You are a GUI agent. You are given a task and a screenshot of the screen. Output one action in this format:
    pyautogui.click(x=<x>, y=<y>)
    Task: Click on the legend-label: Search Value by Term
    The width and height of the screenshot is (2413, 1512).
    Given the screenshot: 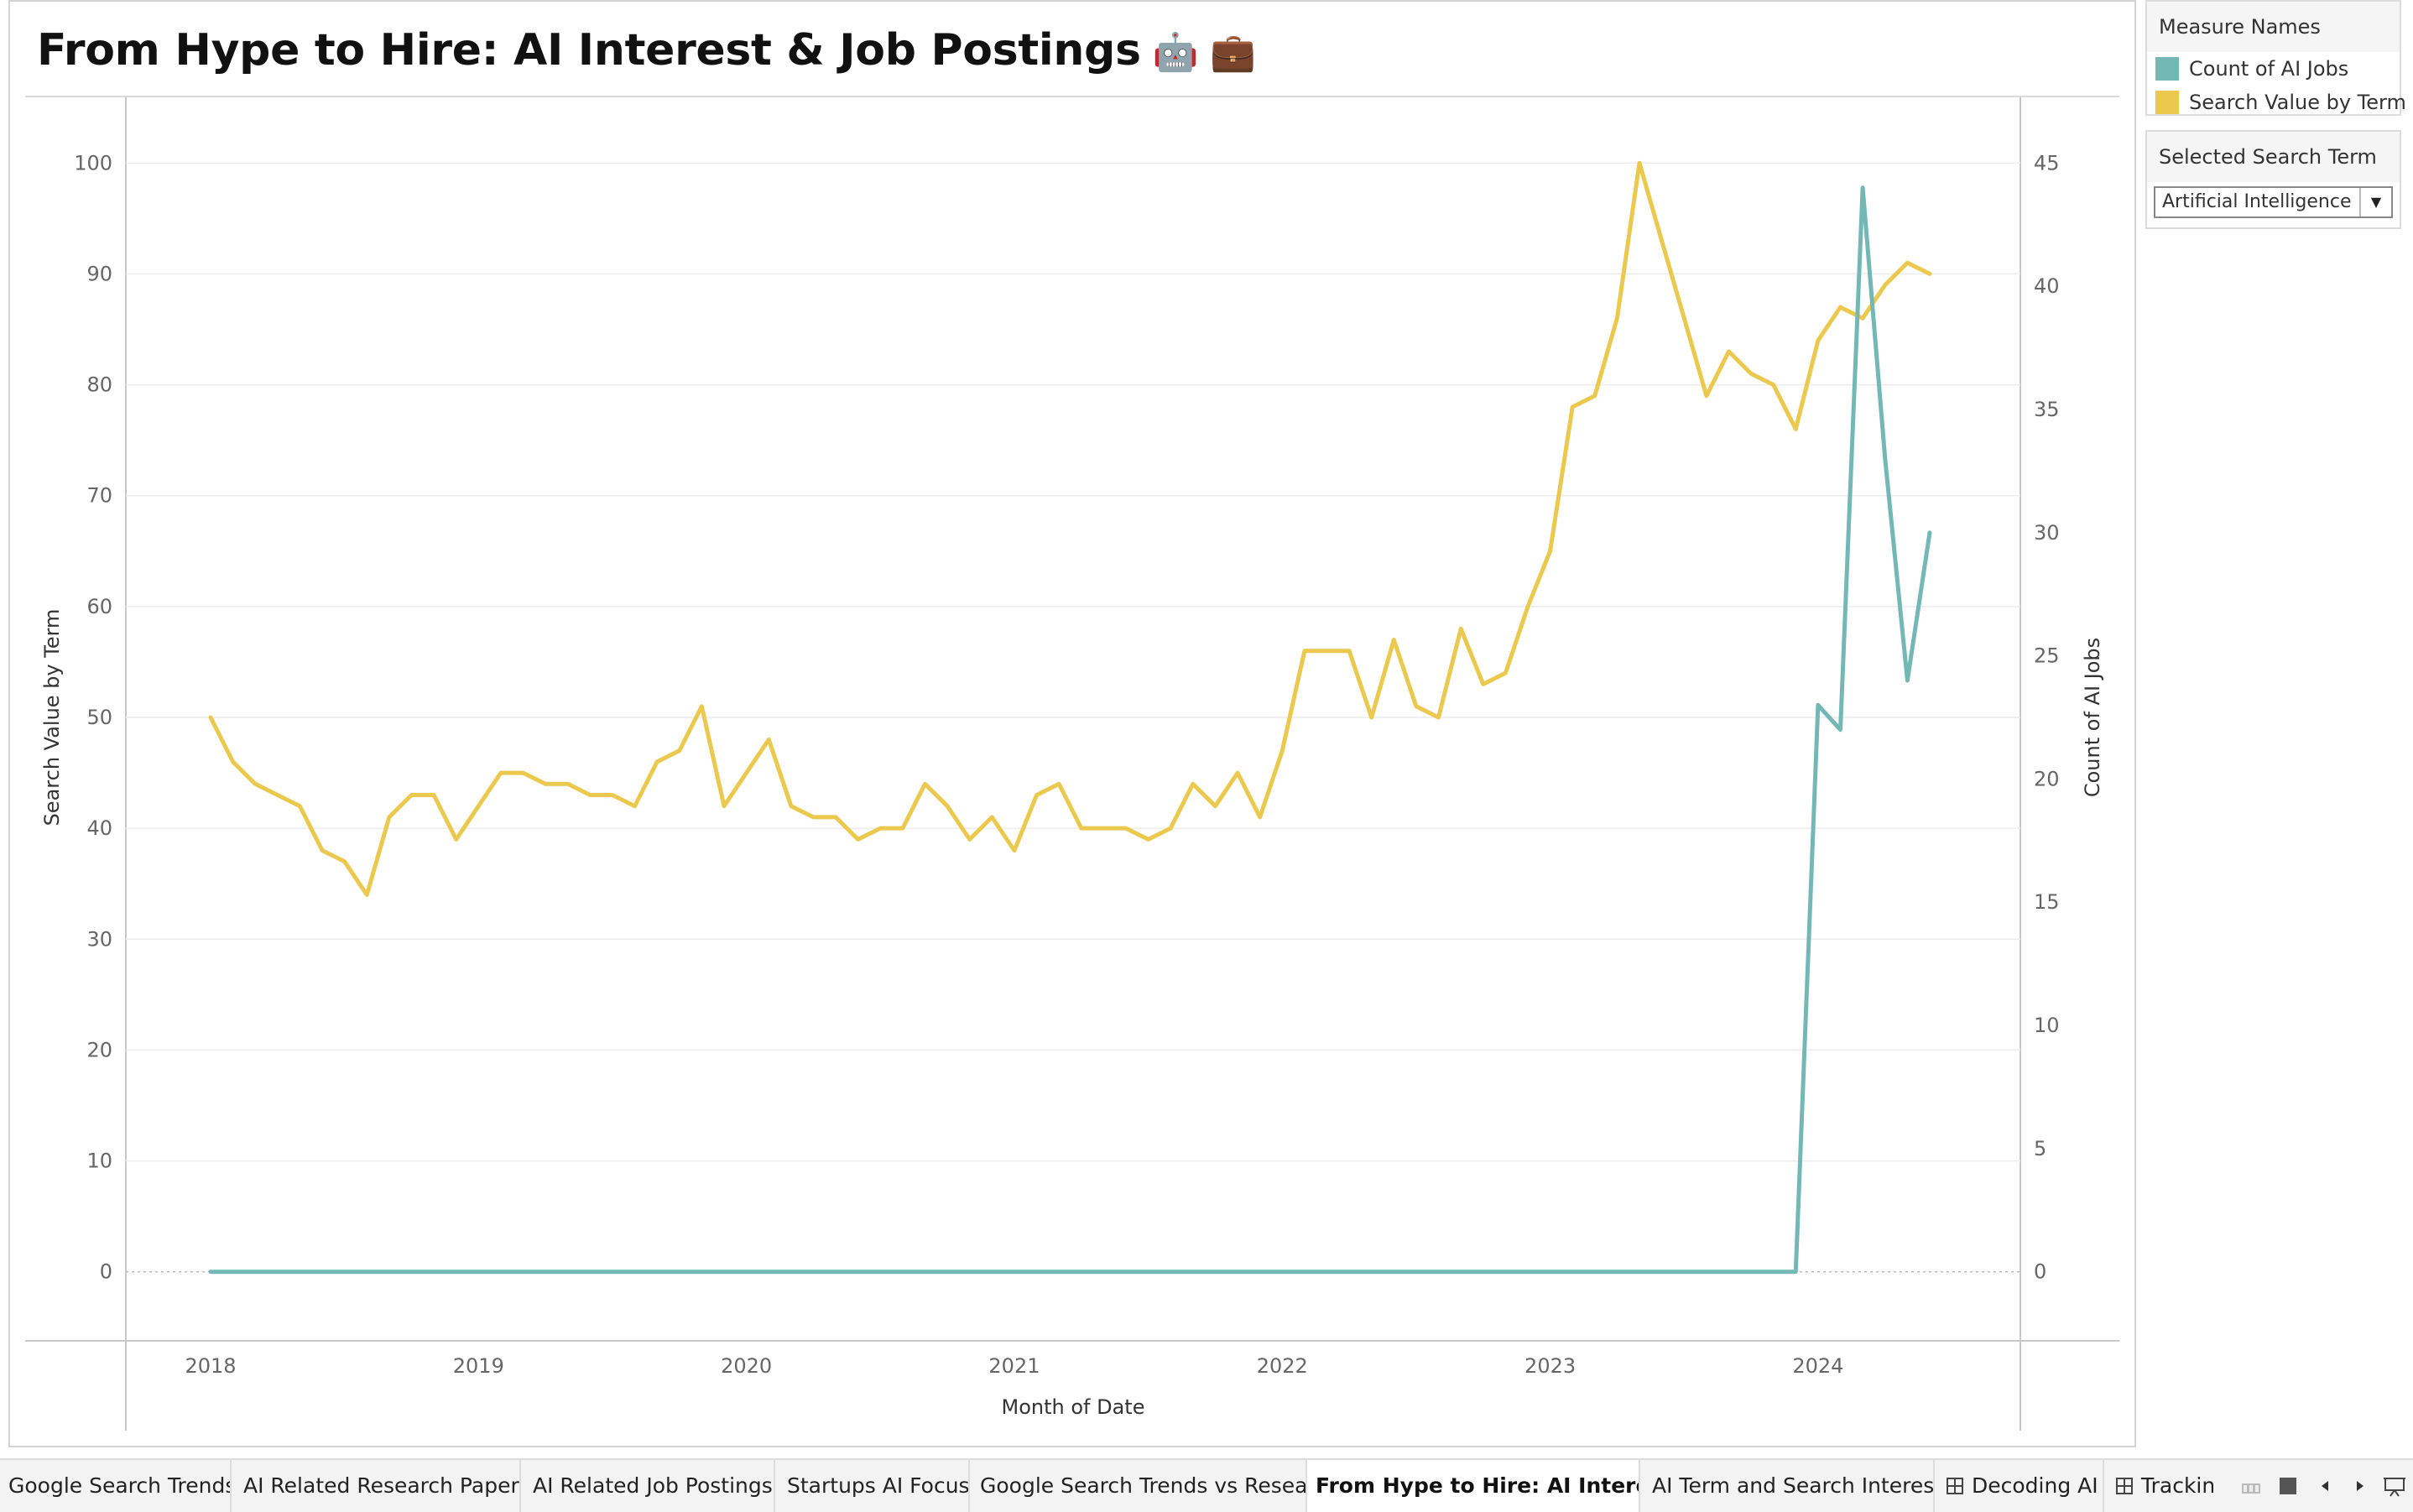 What is the action you would take?
    pyautogui.click(x=2297, y=103)
    